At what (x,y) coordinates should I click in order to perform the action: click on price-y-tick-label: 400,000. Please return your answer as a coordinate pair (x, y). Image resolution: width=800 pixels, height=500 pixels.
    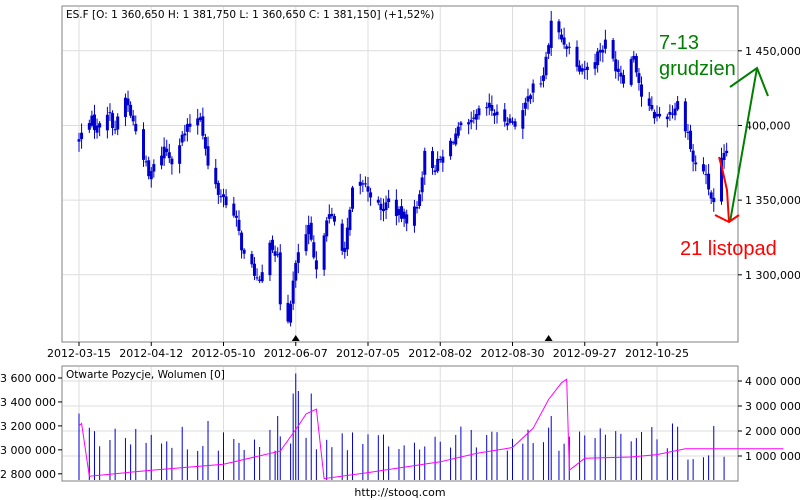
    Looking at the image, I should click on (768, 125).